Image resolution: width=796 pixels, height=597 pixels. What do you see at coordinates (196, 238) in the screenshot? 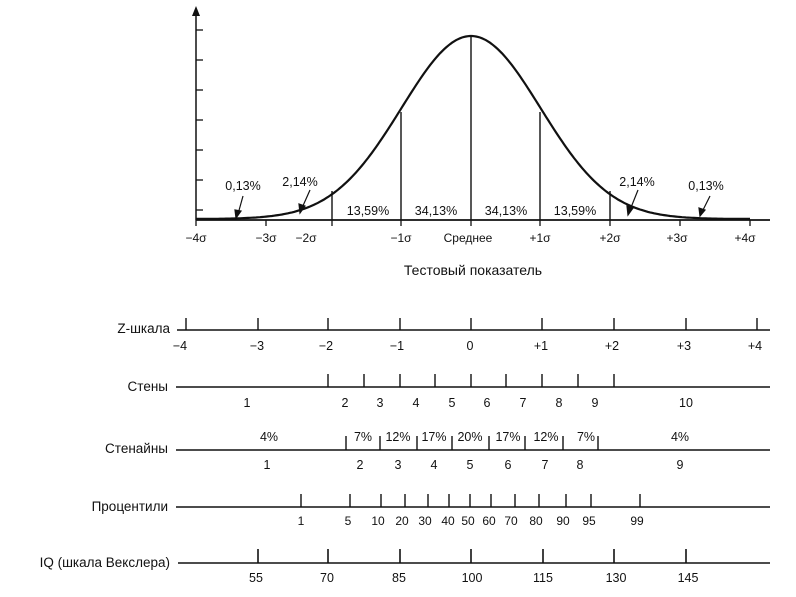
I see `sigma-label: −4σ` at bounding box center [196, 238].